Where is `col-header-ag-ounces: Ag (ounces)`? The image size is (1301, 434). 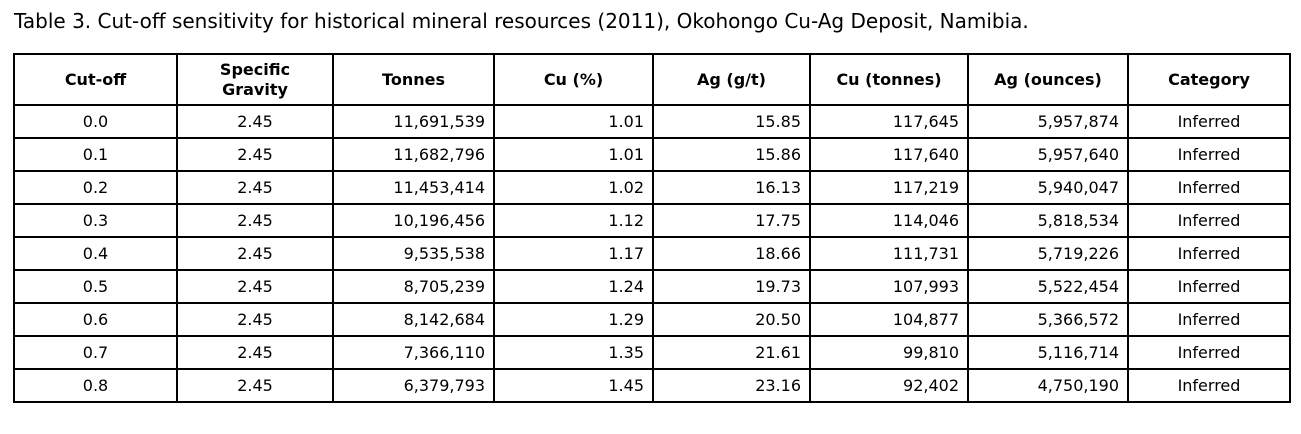 col-header-ag-ounces: Ag (ounces) is located at coordinates (1048, 79).